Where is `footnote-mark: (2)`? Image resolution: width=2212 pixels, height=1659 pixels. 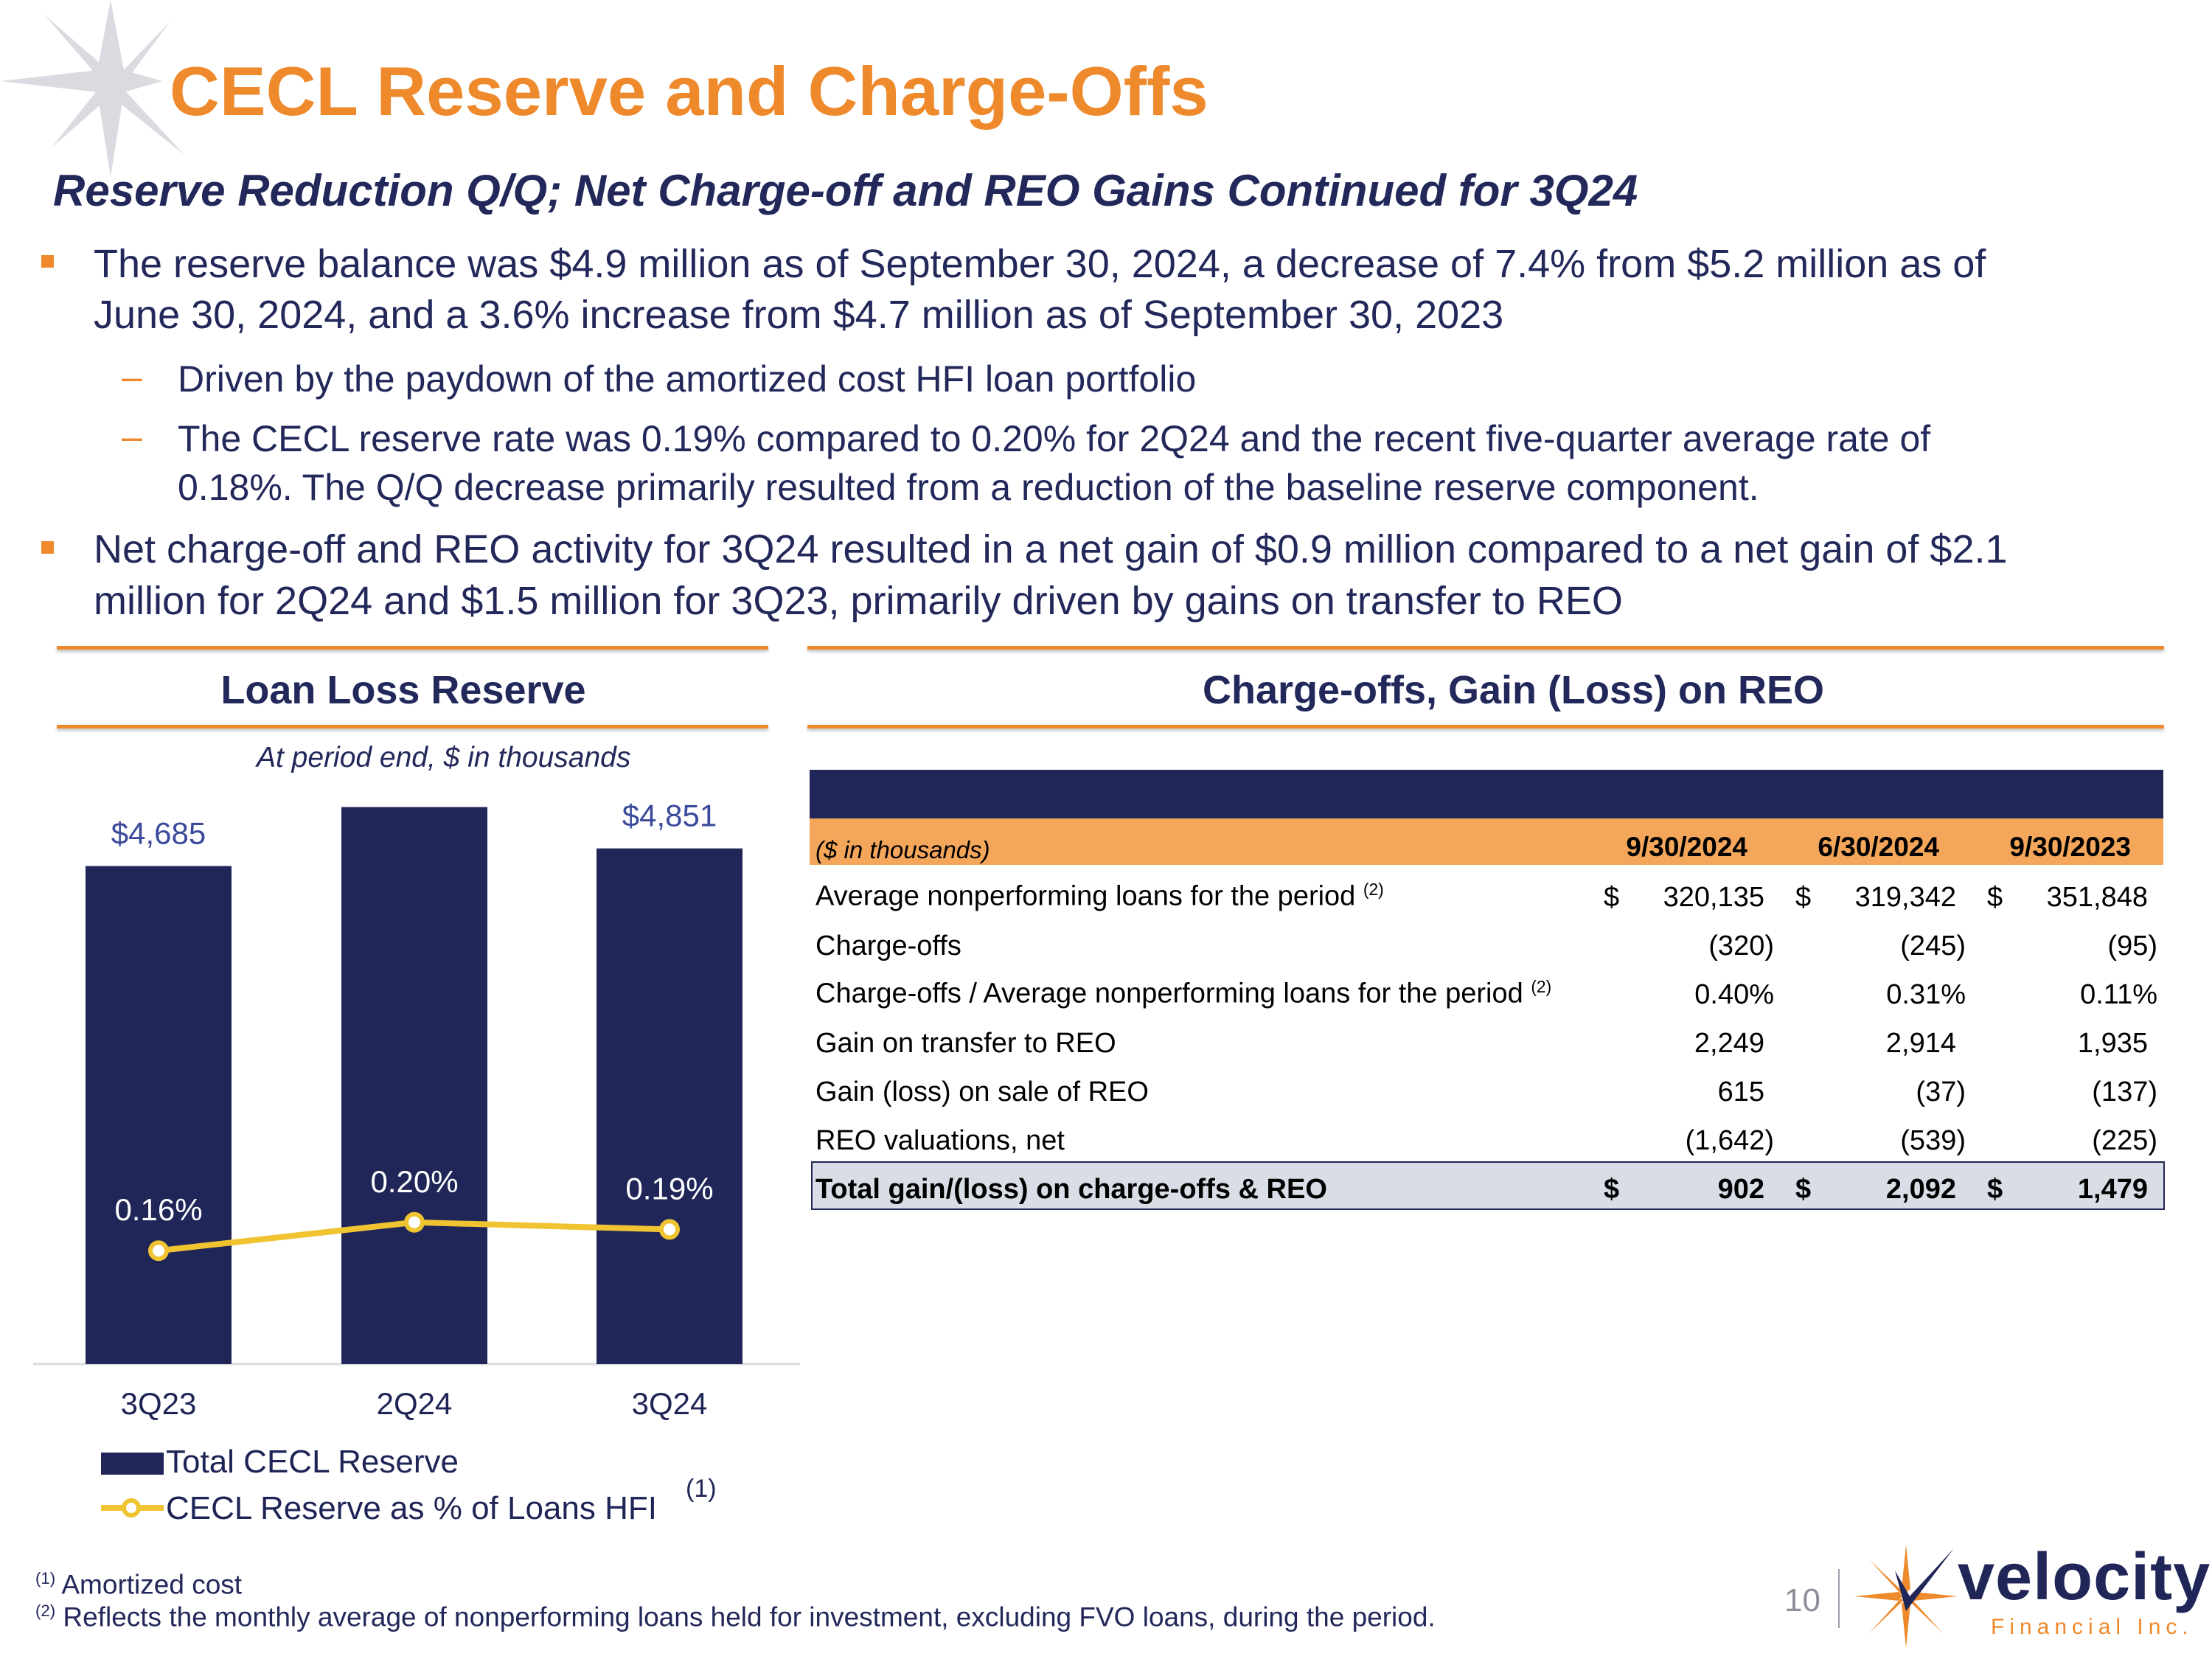 footnote-mark: (2) is located at coordinates (45, 1610).